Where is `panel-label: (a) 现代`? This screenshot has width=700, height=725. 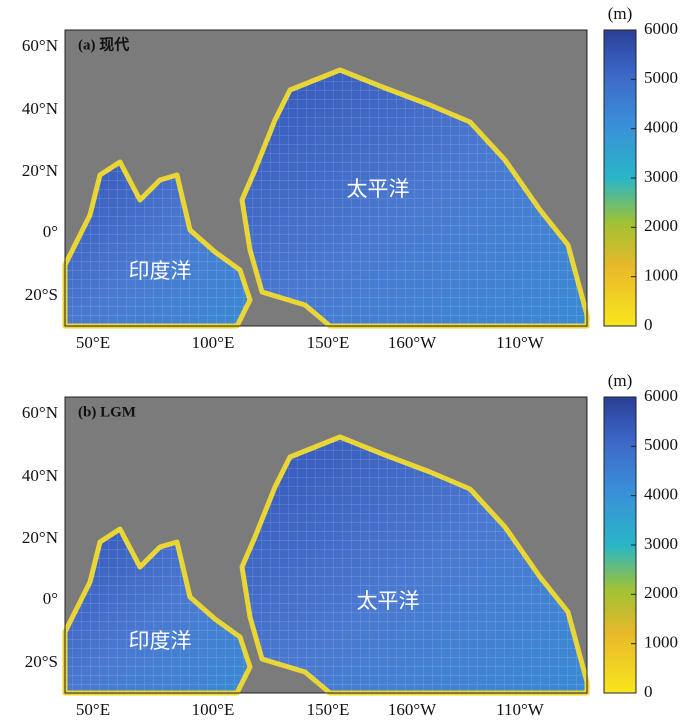 panel-label: (a) 现代 is located at coordinates (103, 44).